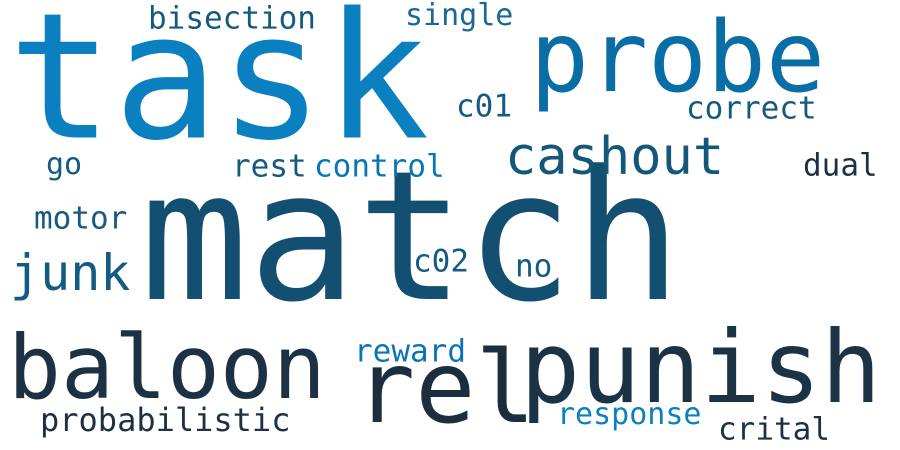 This screenshot has width=900, height=450. I want to click on word-punish: punish, so click(701, 367).